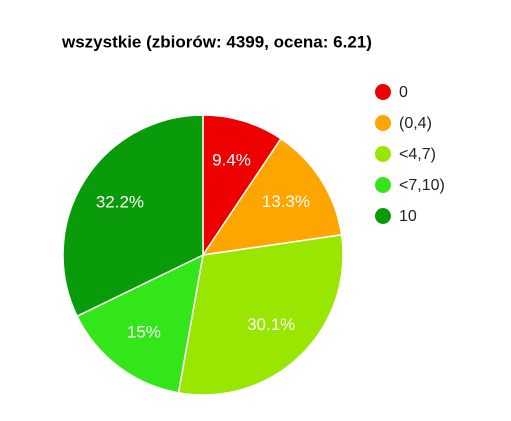  Describe the element at coordinates (144, 332) in the screenshot. I see `slice-label: 15%` at that location.